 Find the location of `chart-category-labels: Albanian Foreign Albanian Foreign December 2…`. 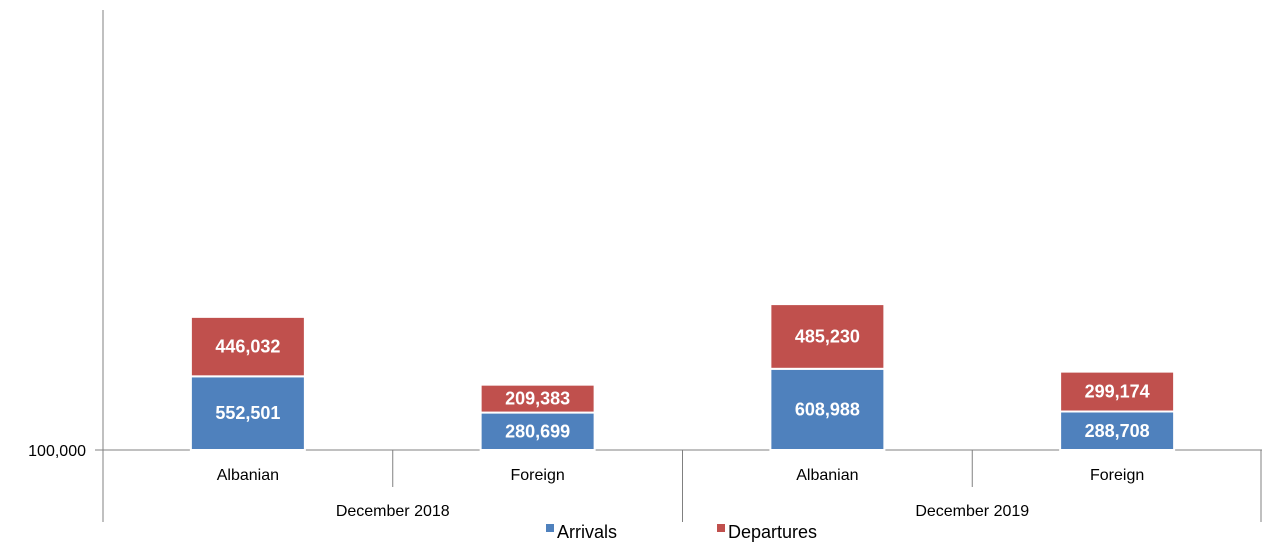

chart-category-labels: Albanian Foreign Albanian Foreign December 2… is located at coordinates (681, 493).